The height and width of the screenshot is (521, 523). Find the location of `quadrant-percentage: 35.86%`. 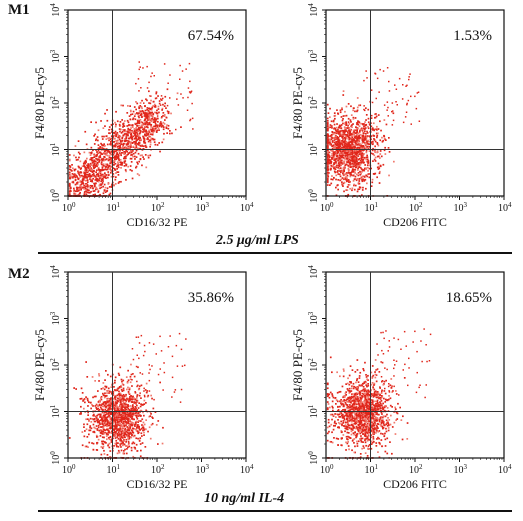

quadrant-percentage: 35.86% is located at coordinates (211, 298).